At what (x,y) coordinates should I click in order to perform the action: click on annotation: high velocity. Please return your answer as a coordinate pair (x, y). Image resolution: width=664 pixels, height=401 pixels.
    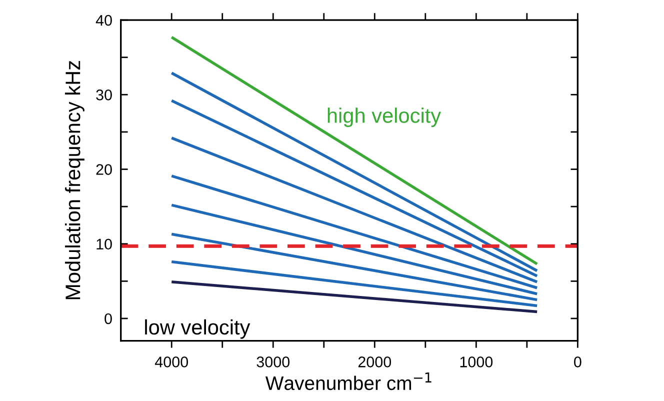
    Looking at the image, I should click on (385, 118).